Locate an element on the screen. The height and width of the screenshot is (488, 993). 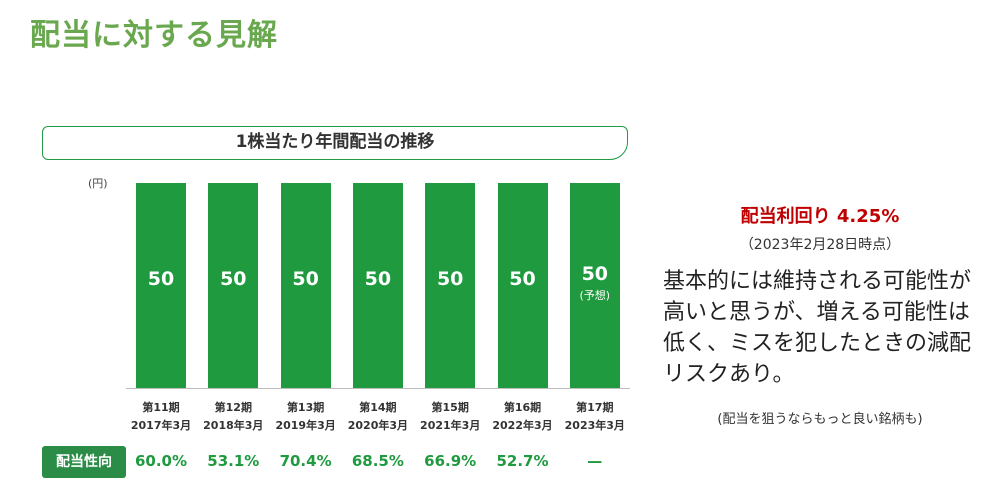
payout-ratio-label: 配当性向 is located at coordinates (84, 462).